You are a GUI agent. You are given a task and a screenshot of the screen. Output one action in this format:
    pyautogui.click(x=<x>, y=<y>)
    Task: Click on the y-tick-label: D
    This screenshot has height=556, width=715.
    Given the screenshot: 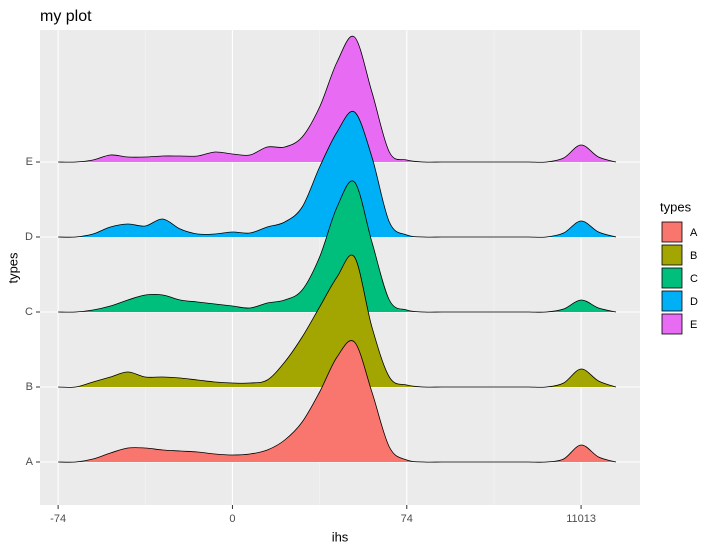 What is the action you would take?
    pyautogui.click(x=29, y=237)
    